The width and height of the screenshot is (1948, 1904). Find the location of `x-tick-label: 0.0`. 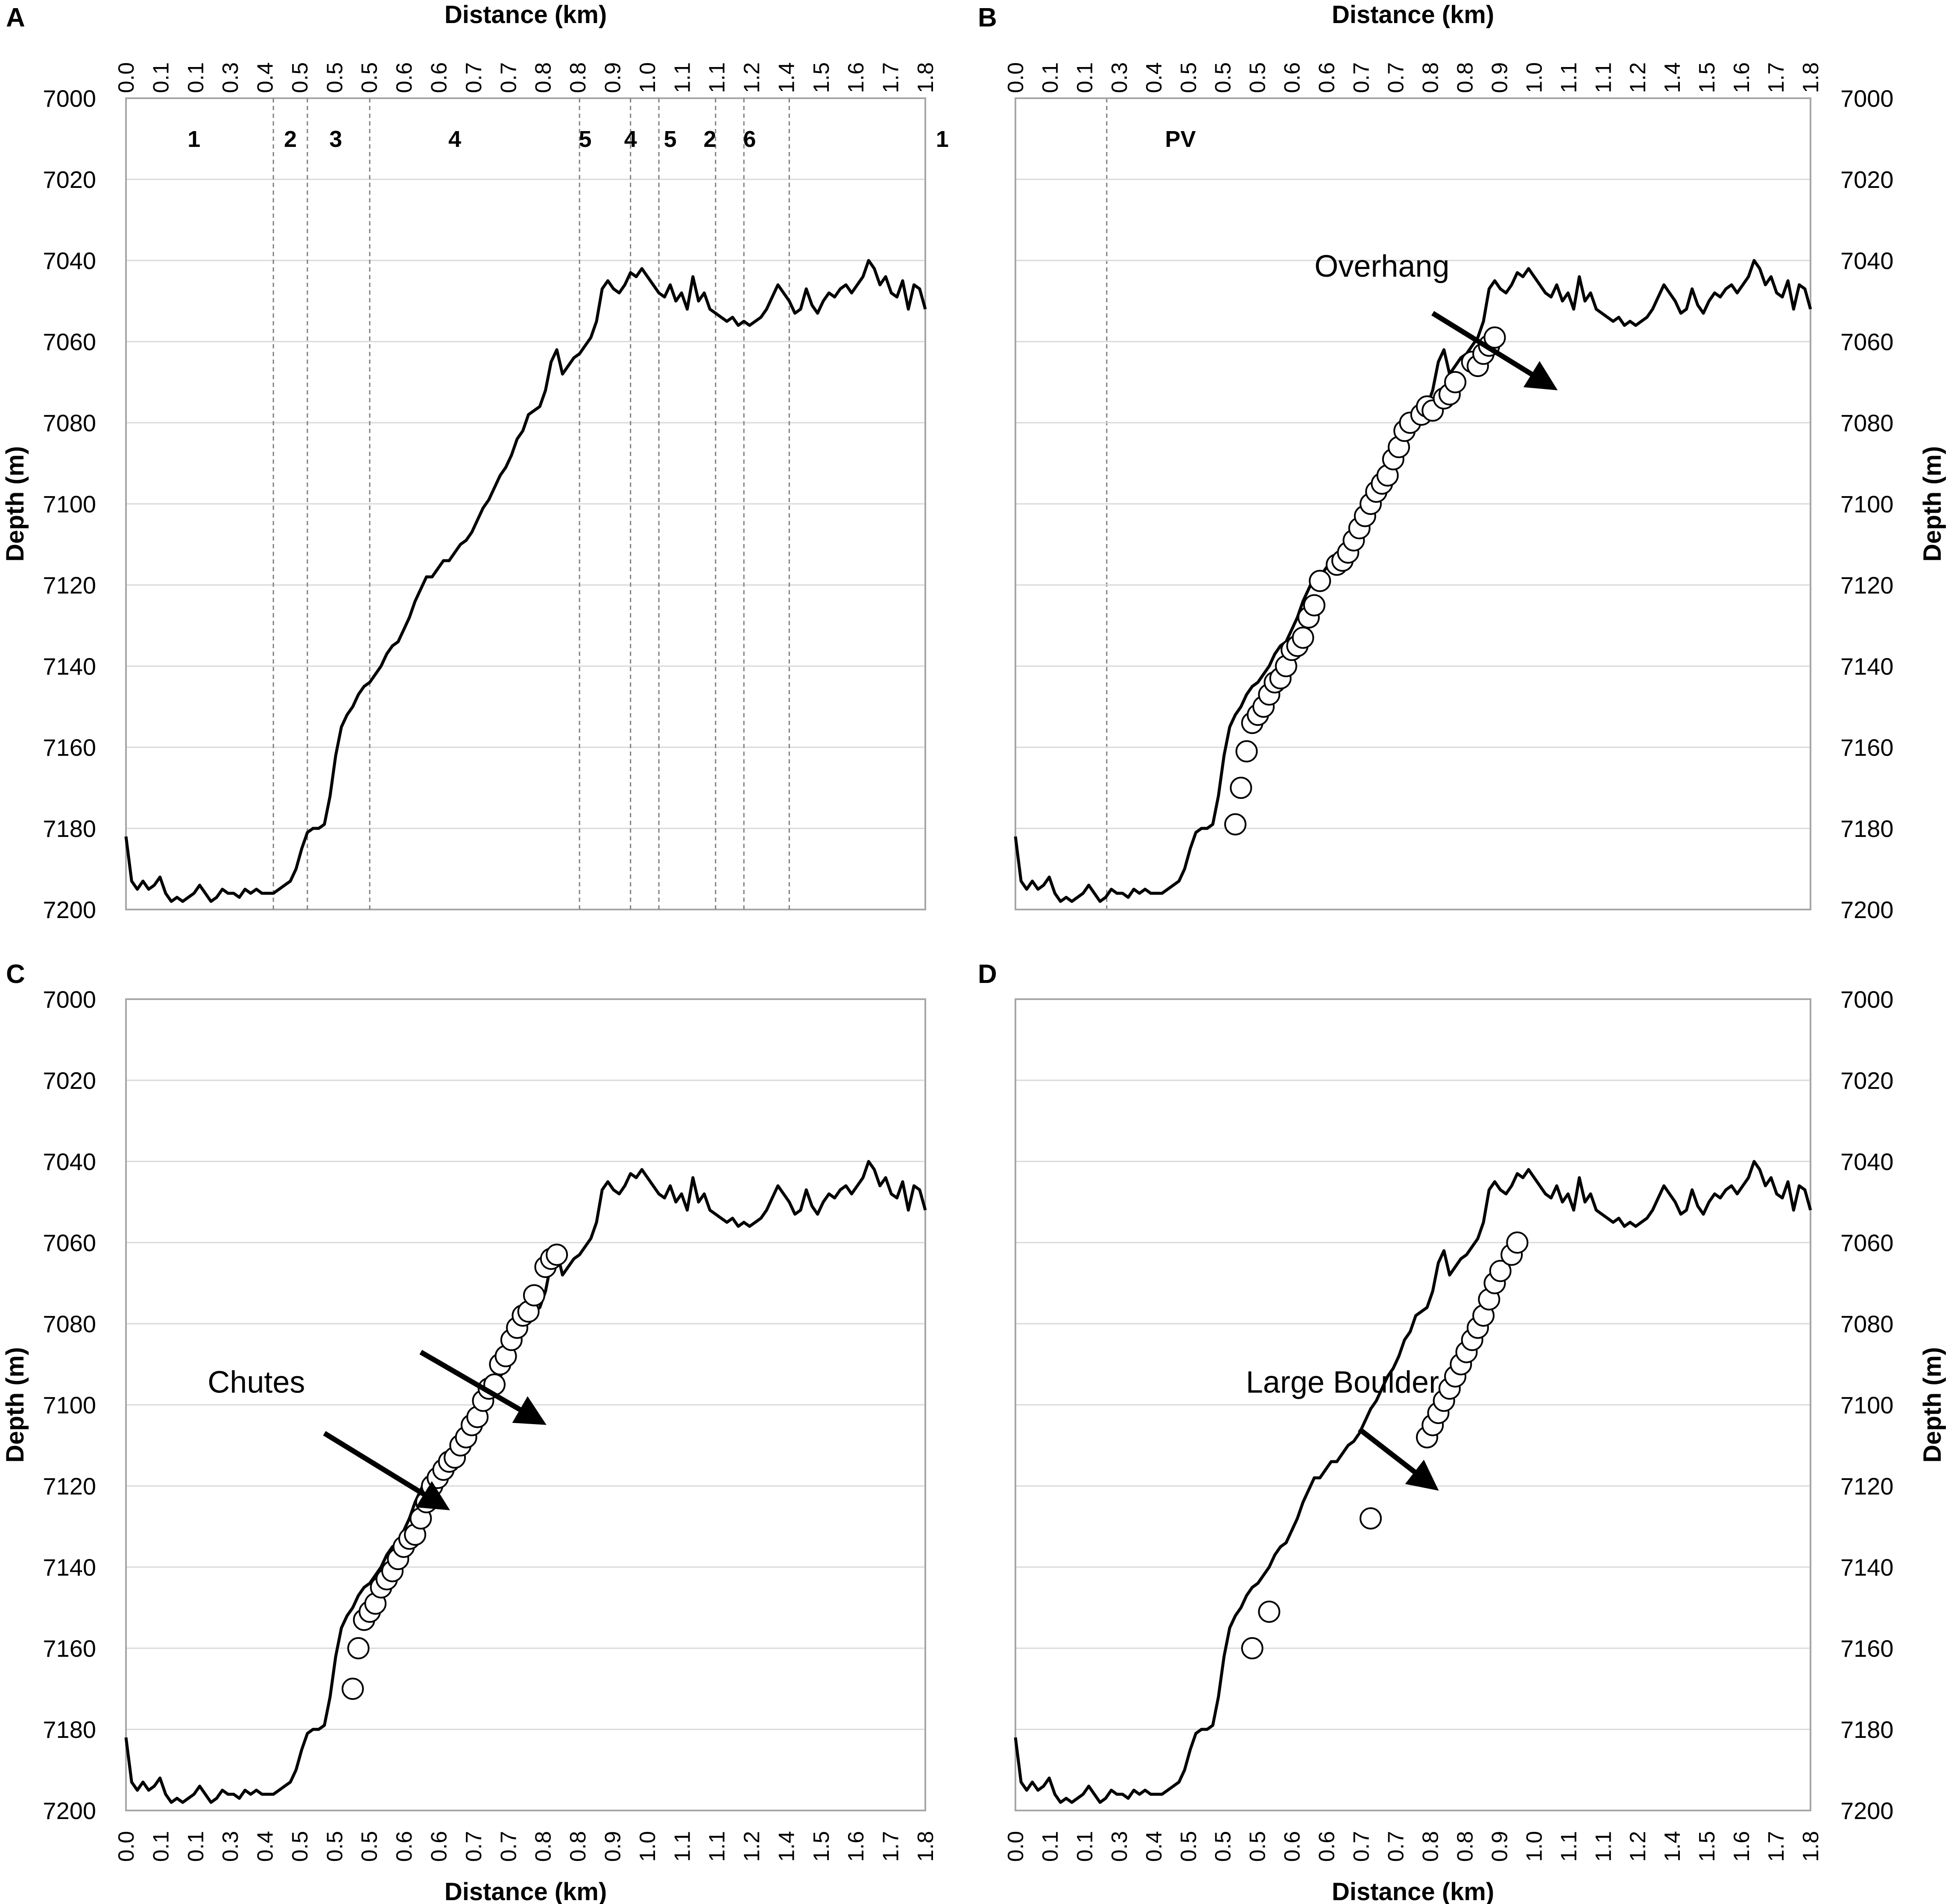

x-tick-label: 0.0 is located at coordinates (126, 1846).